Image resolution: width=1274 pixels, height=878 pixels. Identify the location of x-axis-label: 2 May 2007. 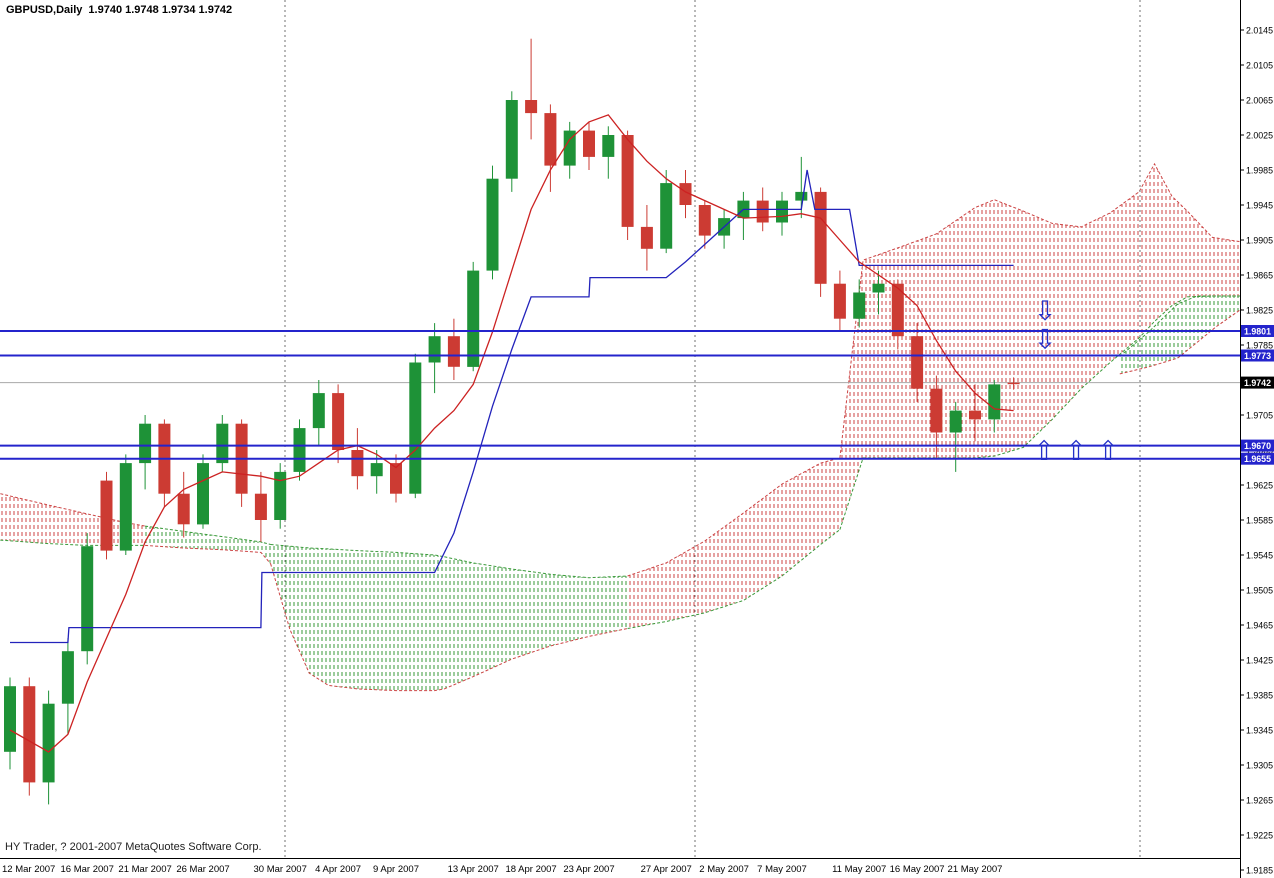
(724, 869).